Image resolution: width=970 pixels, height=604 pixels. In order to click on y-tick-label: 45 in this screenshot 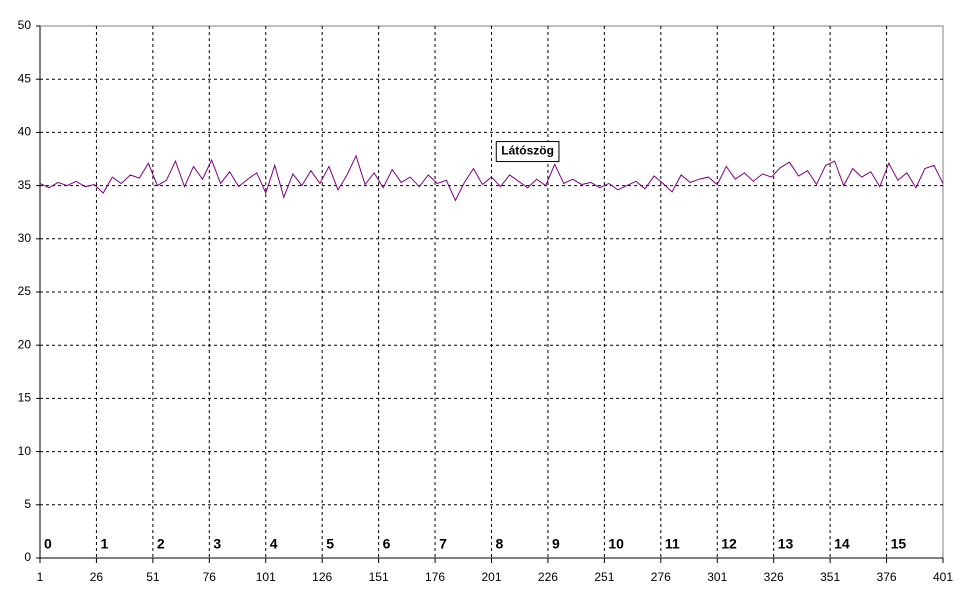, I will do `click(25, 78)`.